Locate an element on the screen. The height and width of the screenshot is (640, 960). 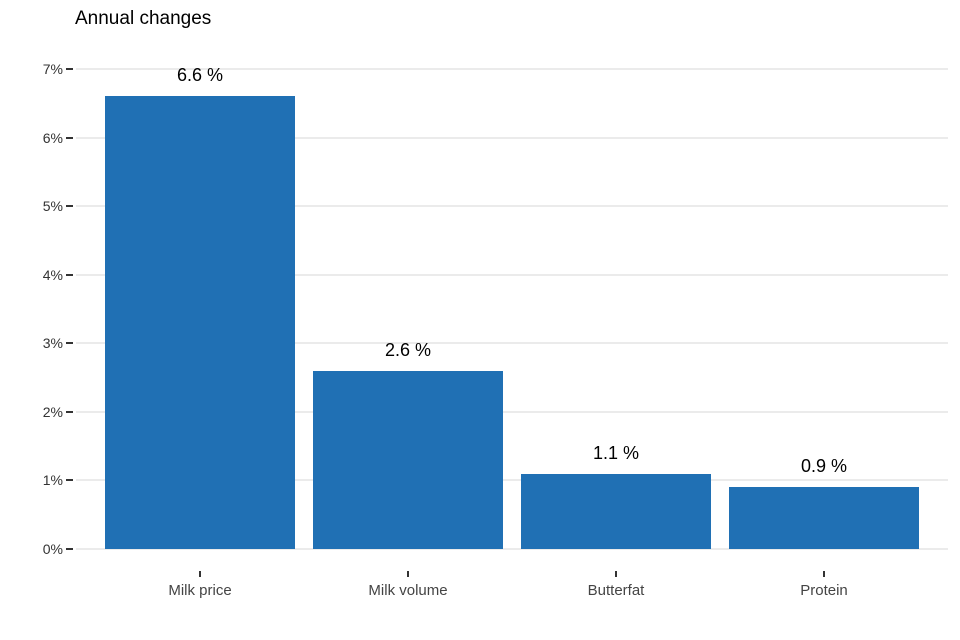
bar-butterfat is located at coordinates (616, 511).